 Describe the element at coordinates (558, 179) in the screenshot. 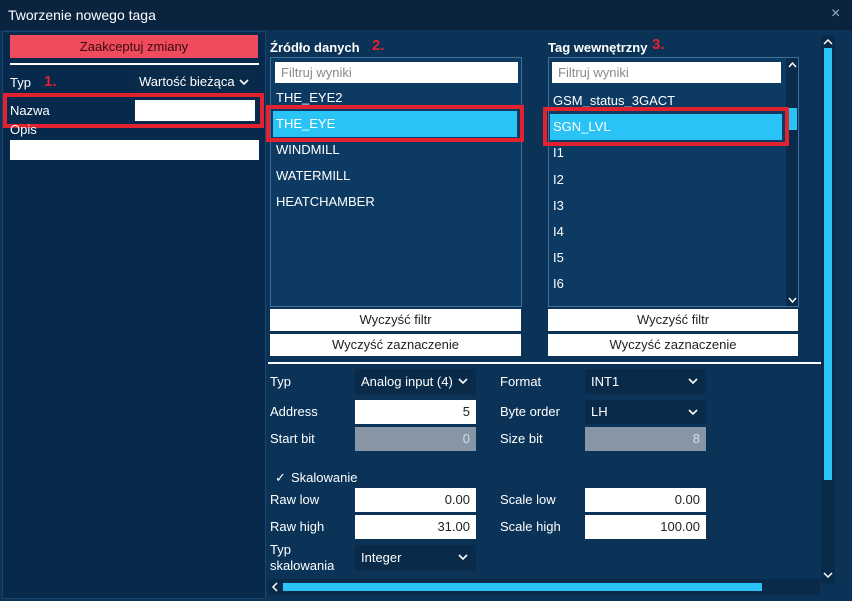

I see `list-item: I2` at that location.